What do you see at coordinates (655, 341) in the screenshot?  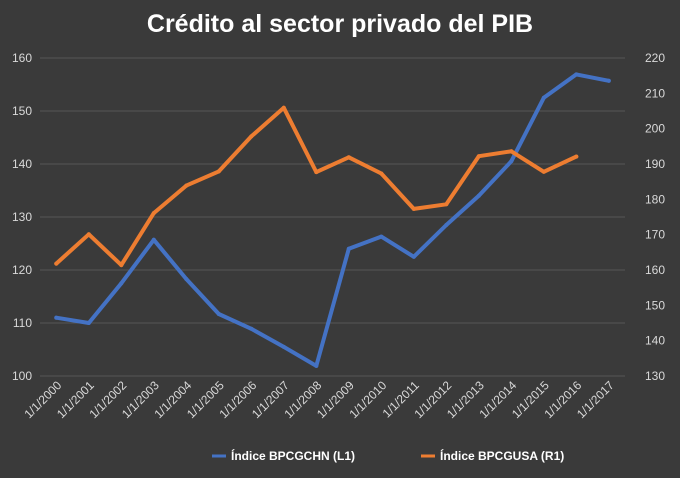 I see `y-right-tick-label: 140` at bounding box center [655, 341].